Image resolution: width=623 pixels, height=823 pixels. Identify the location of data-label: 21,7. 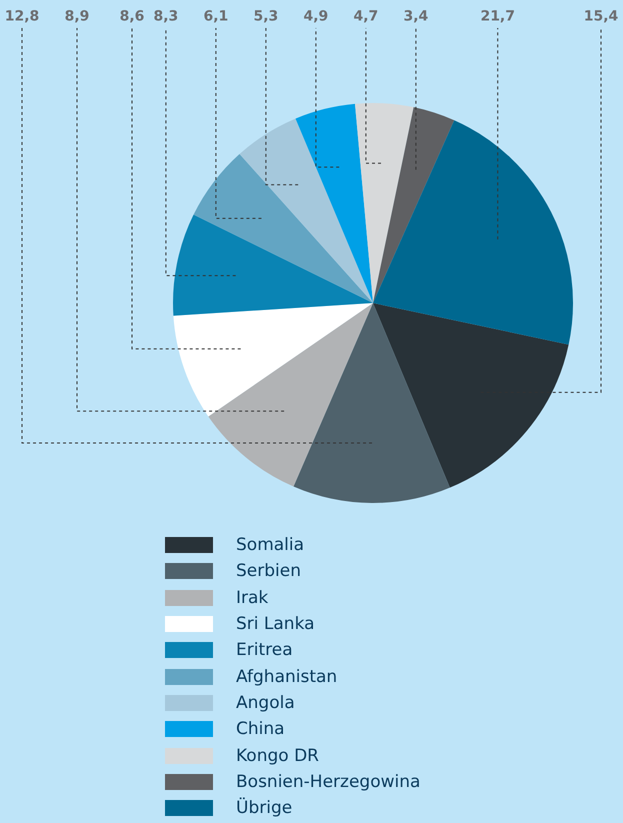
(497, 16).